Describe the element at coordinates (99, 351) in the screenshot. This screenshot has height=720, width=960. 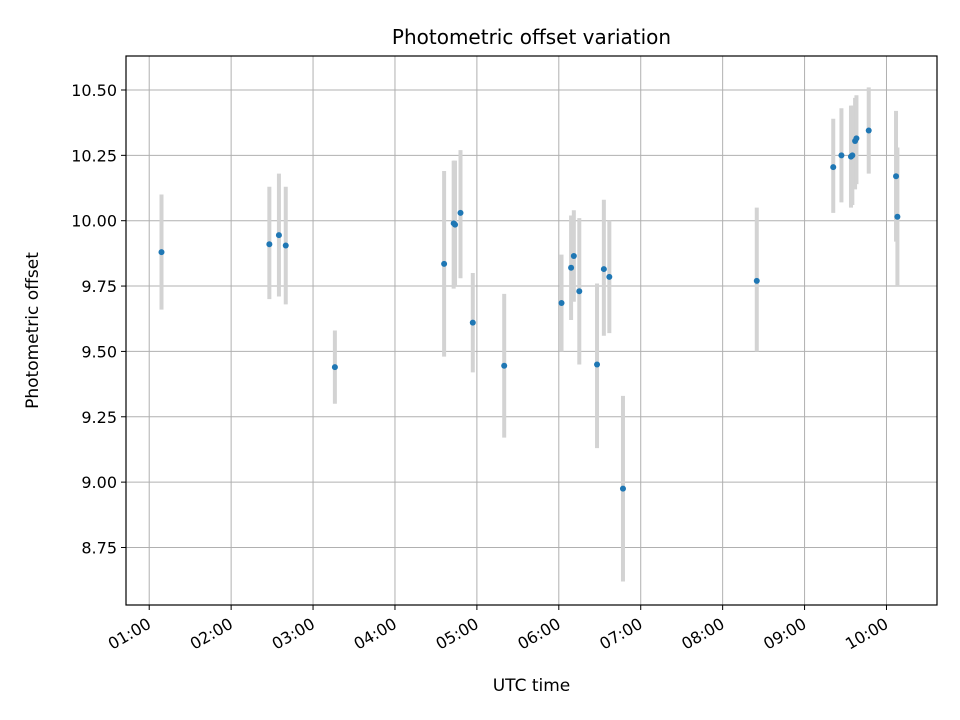
I see `y-tick-label: 9.50` at that location.